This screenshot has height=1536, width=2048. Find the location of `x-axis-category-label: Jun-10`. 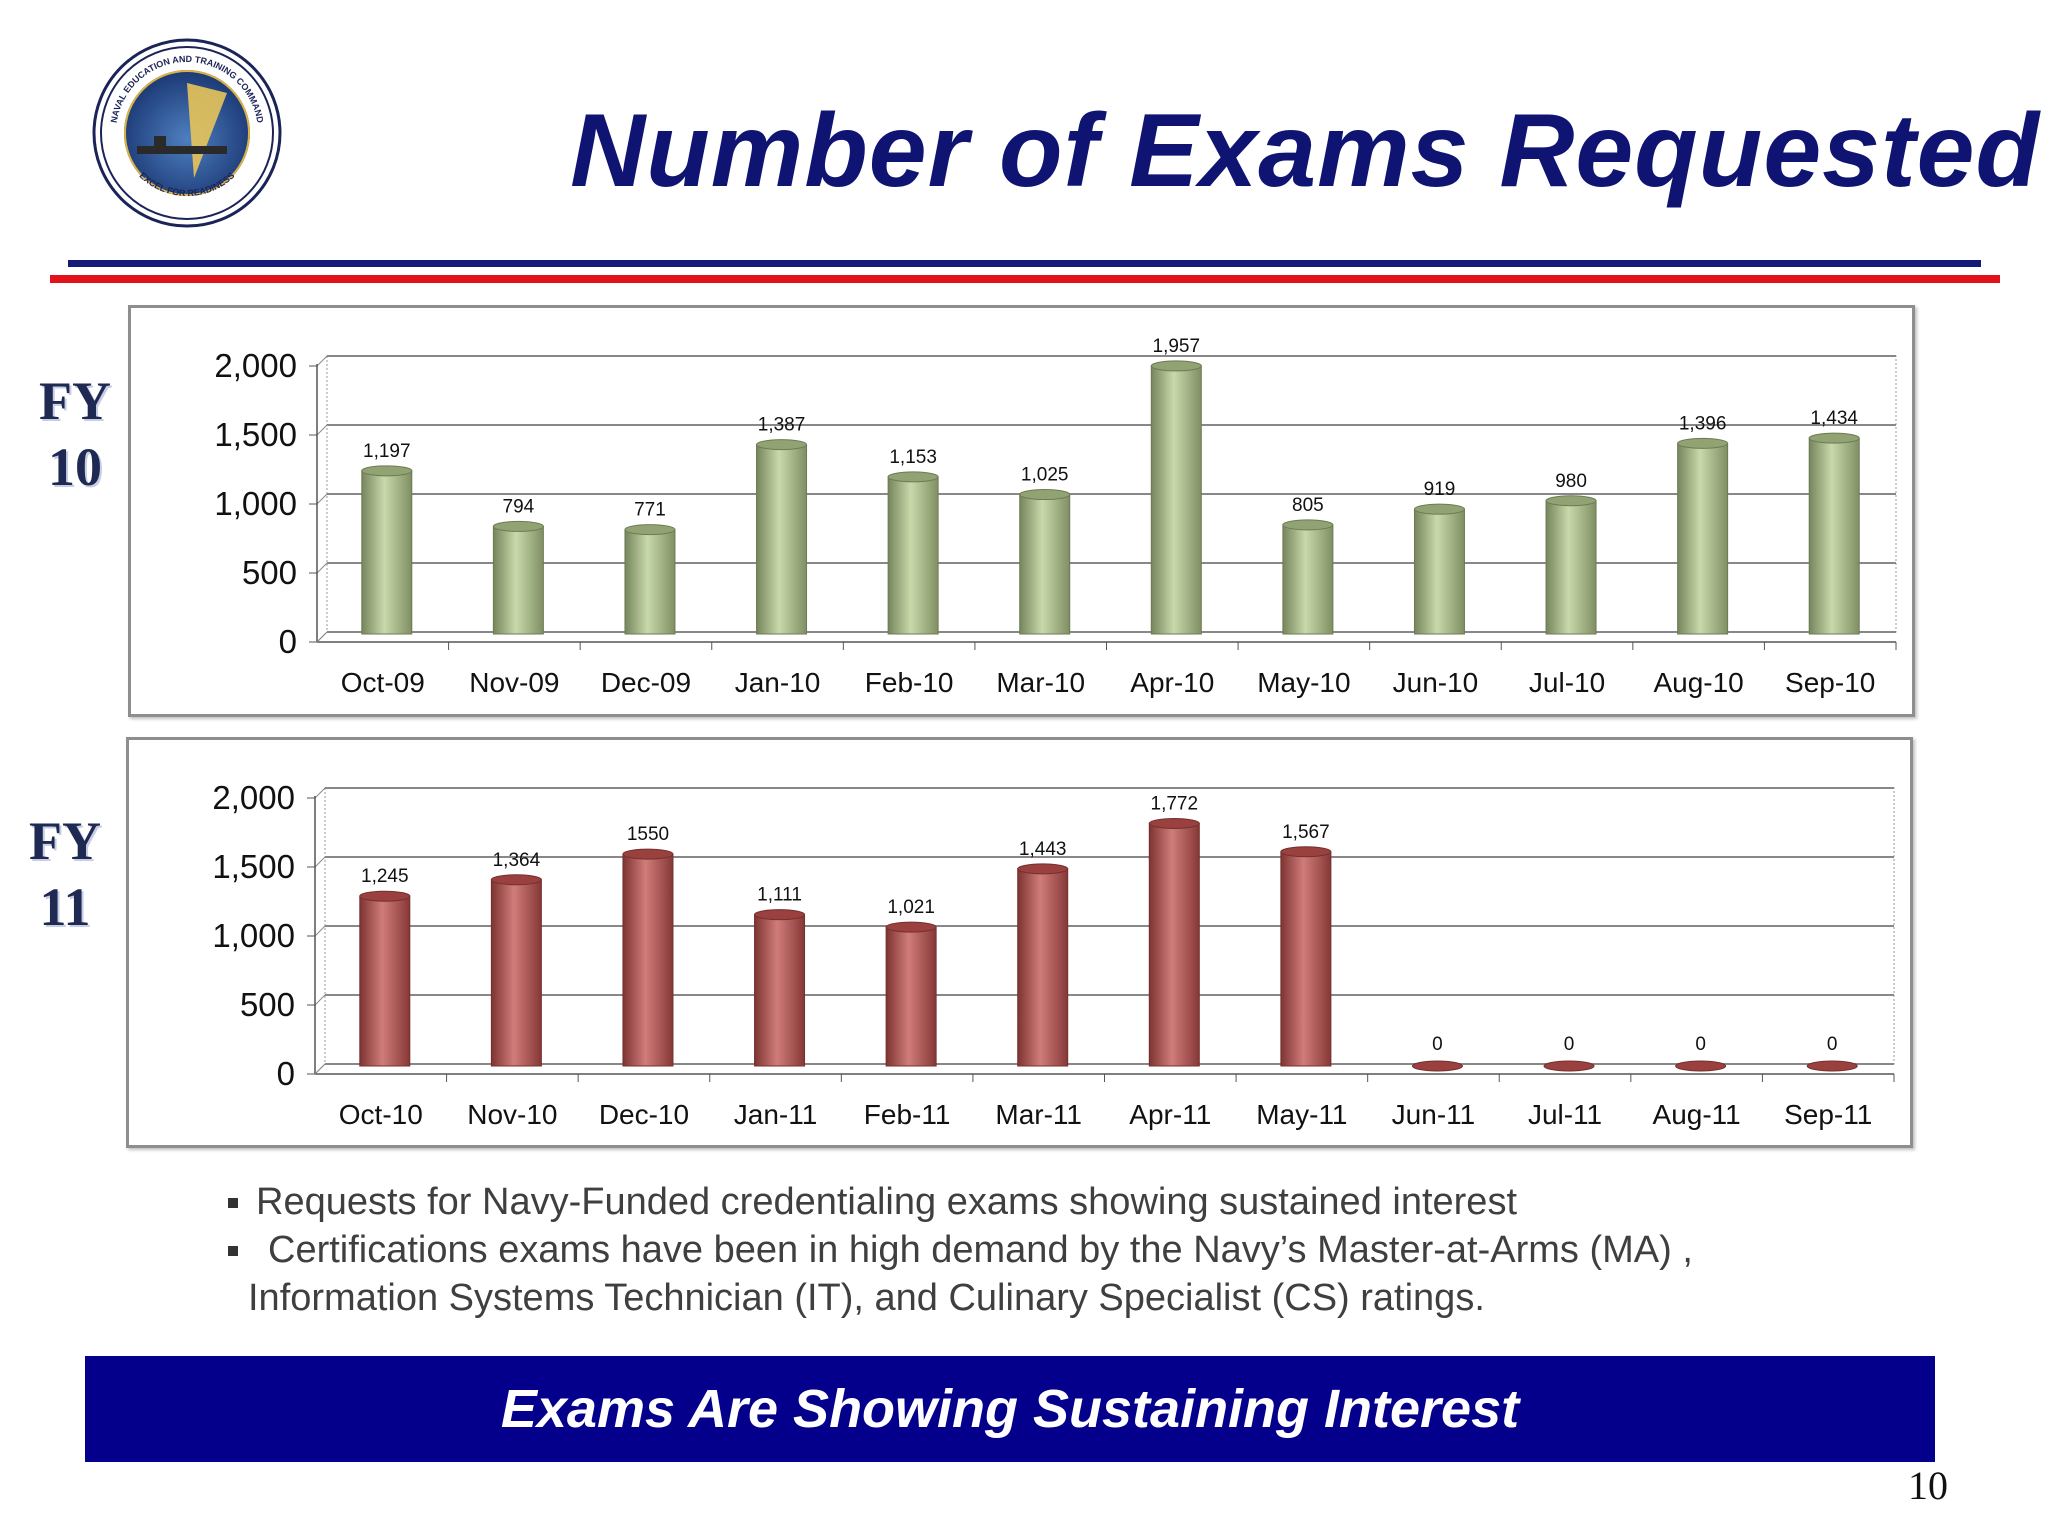

x-axis-category-label: Jun-10 is located at coordinates (1436, 682).